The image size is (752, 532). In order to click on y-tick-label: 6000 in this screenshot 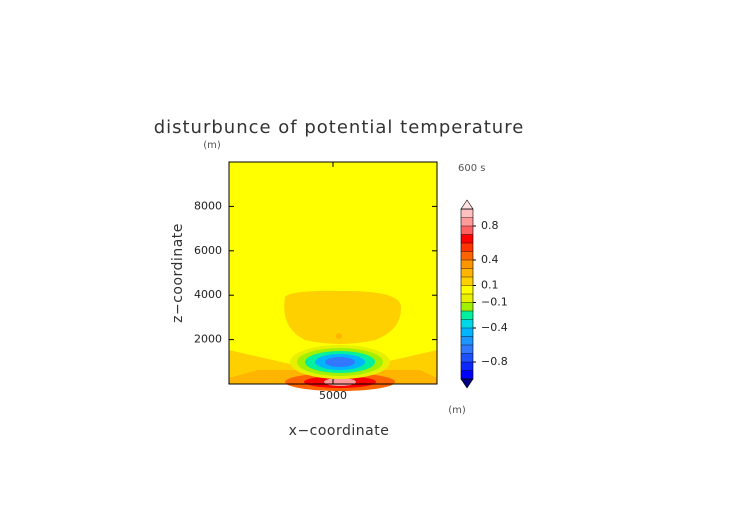, I will do `click(208, 250)`.